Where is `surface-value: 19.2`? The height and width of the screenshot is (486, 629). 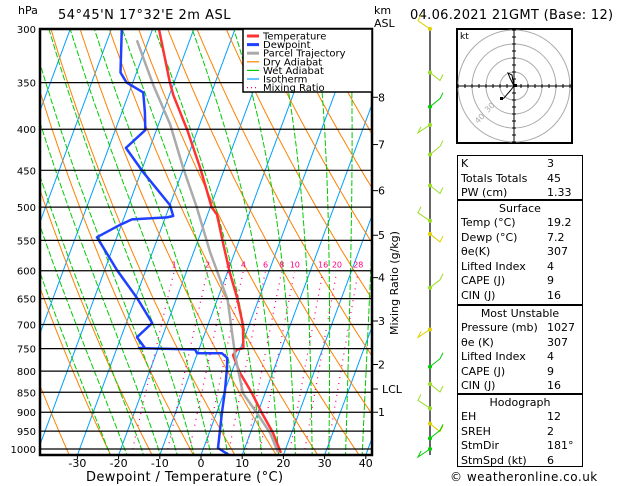
surface-value: 19.2 is located at coordinates (559, 222).